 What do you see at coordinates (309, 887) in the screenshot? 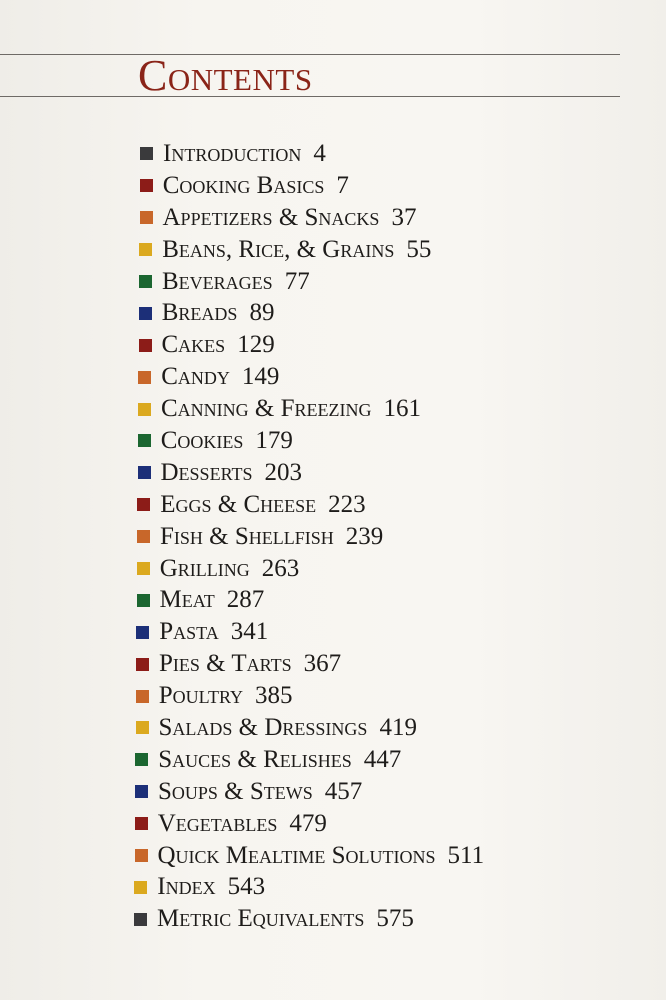
I see `toc-entry: Index 543` at bounding box center [309, 887].